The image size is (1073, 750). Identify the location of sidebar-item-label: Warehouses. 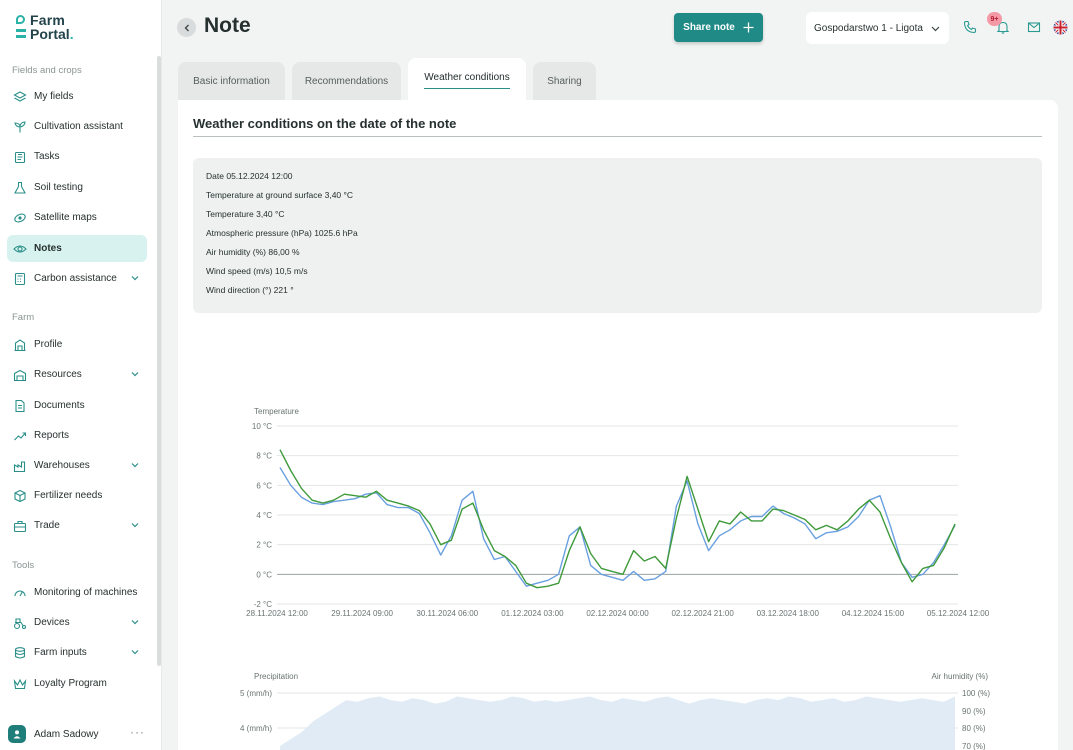
(62, 465).